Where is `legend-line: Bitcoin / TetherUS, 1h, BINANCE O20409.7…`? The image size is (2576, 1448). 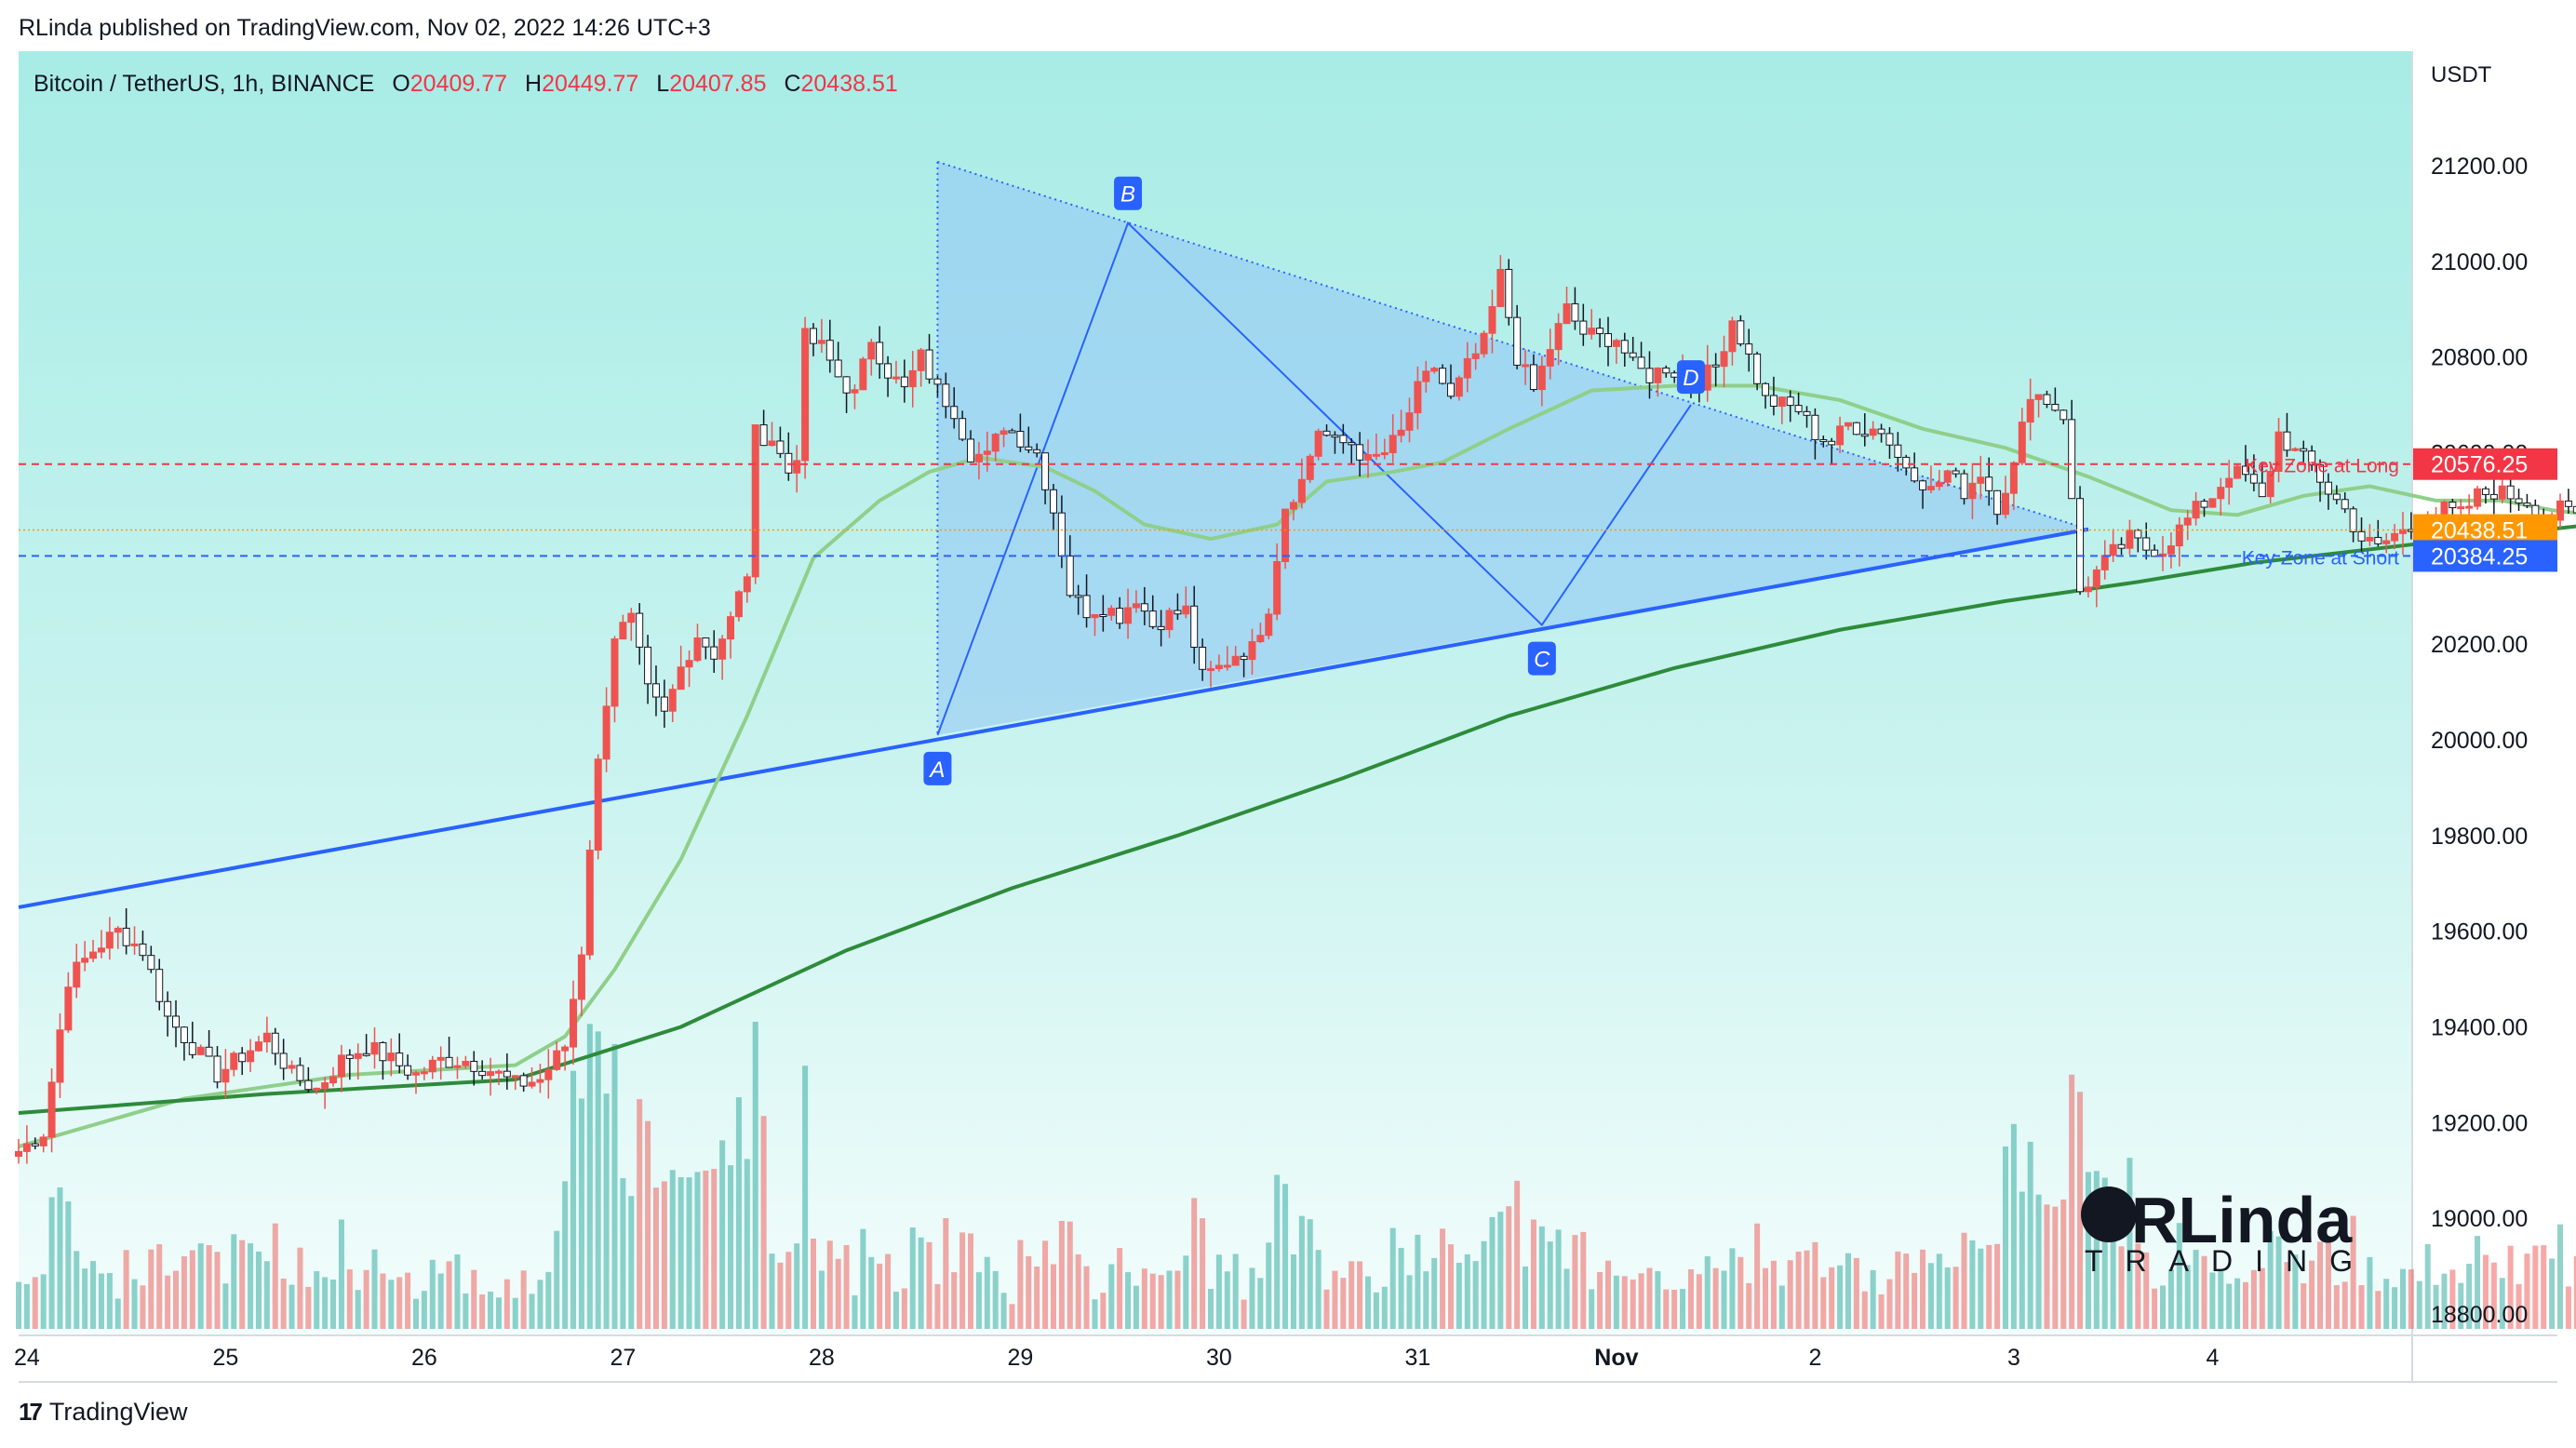
legend-line: Bitcoin / TetherUS, 1h, BINANCE O20409.7… is located at coordinates (466, 84).